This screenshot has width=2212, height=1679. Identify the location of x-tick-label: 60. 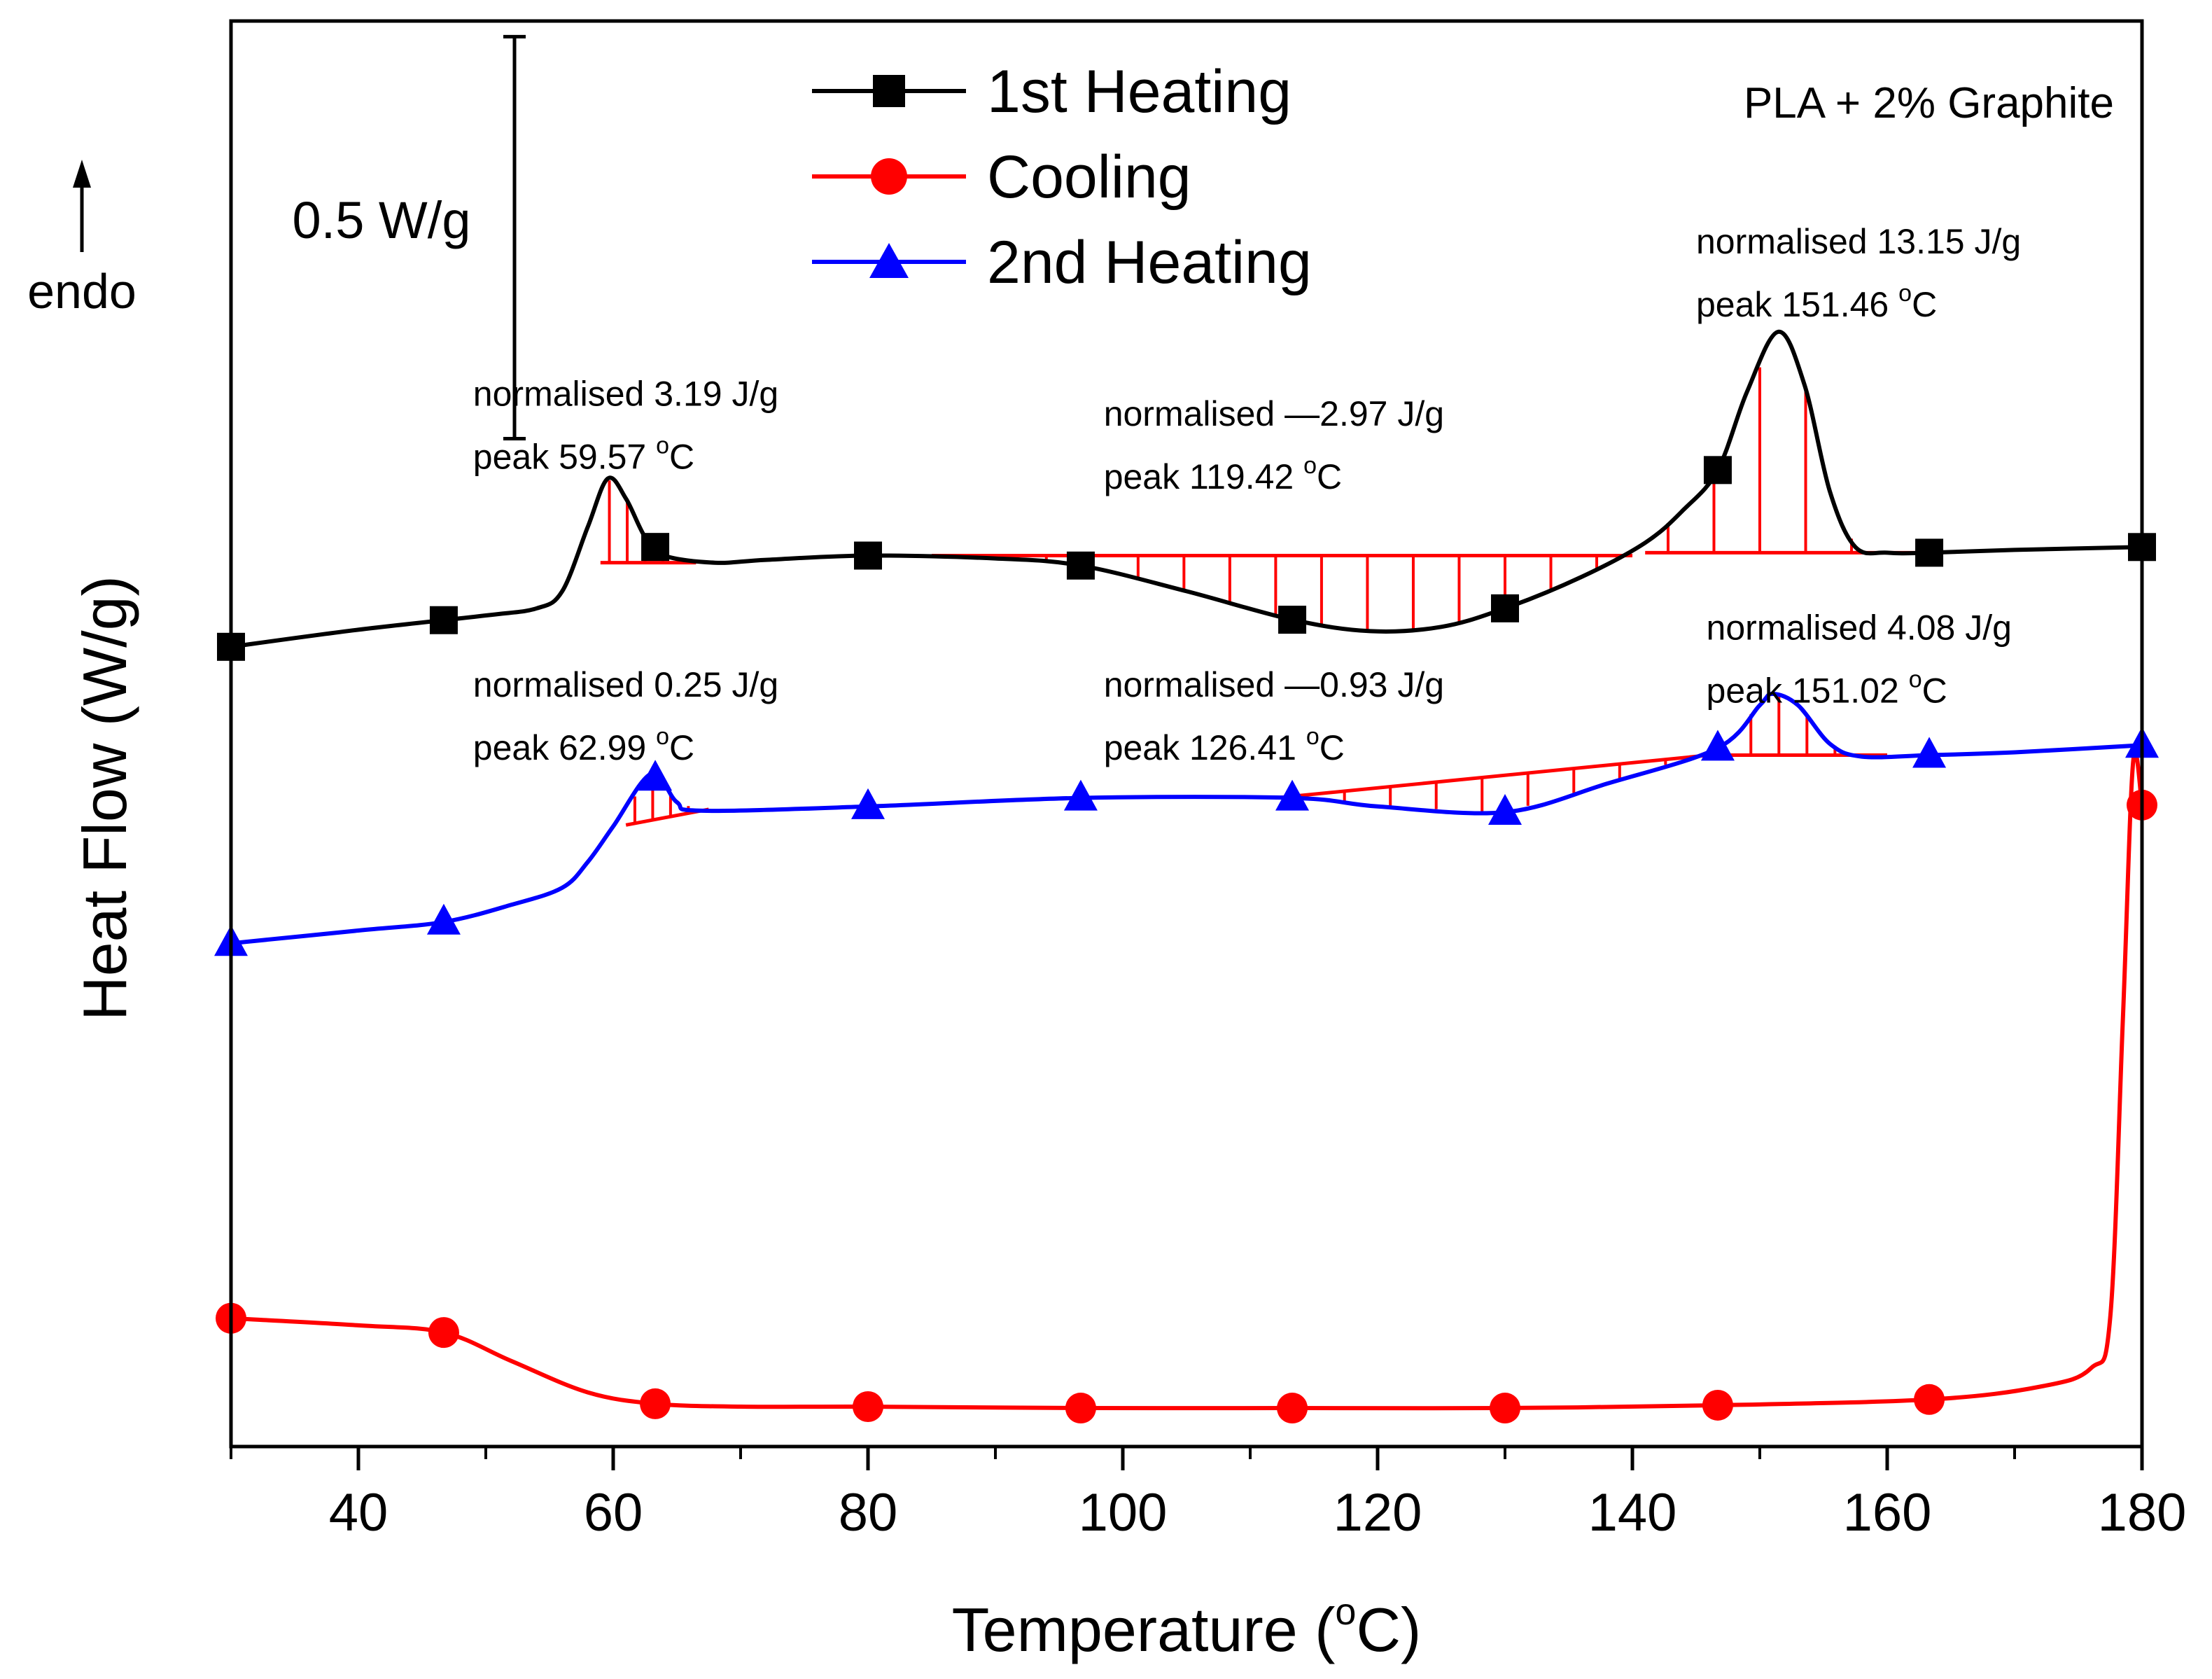
(613, 1512).